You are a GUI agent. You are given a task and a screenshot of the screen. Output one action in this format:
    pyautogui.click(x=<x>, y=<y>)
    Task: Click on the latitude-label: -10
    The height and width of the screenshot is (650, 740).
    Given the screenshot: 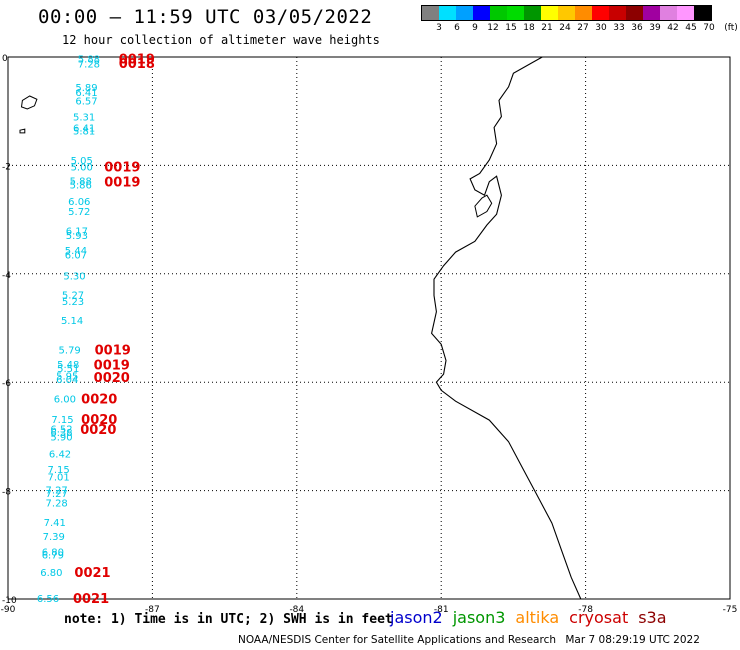 What is the action you would take?
    pyautogui.click(x=9, y=601)
    